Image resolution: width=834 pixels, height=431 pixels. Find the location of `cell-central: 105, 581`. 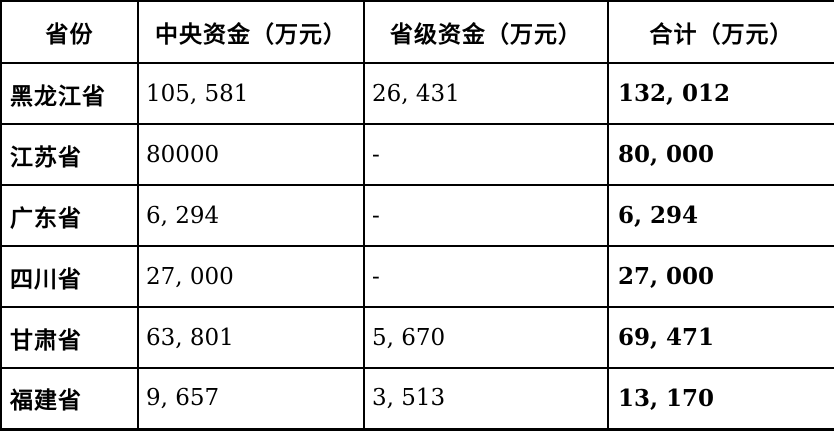

cell-central: 105, 581 is located at coordinates (251, 93).